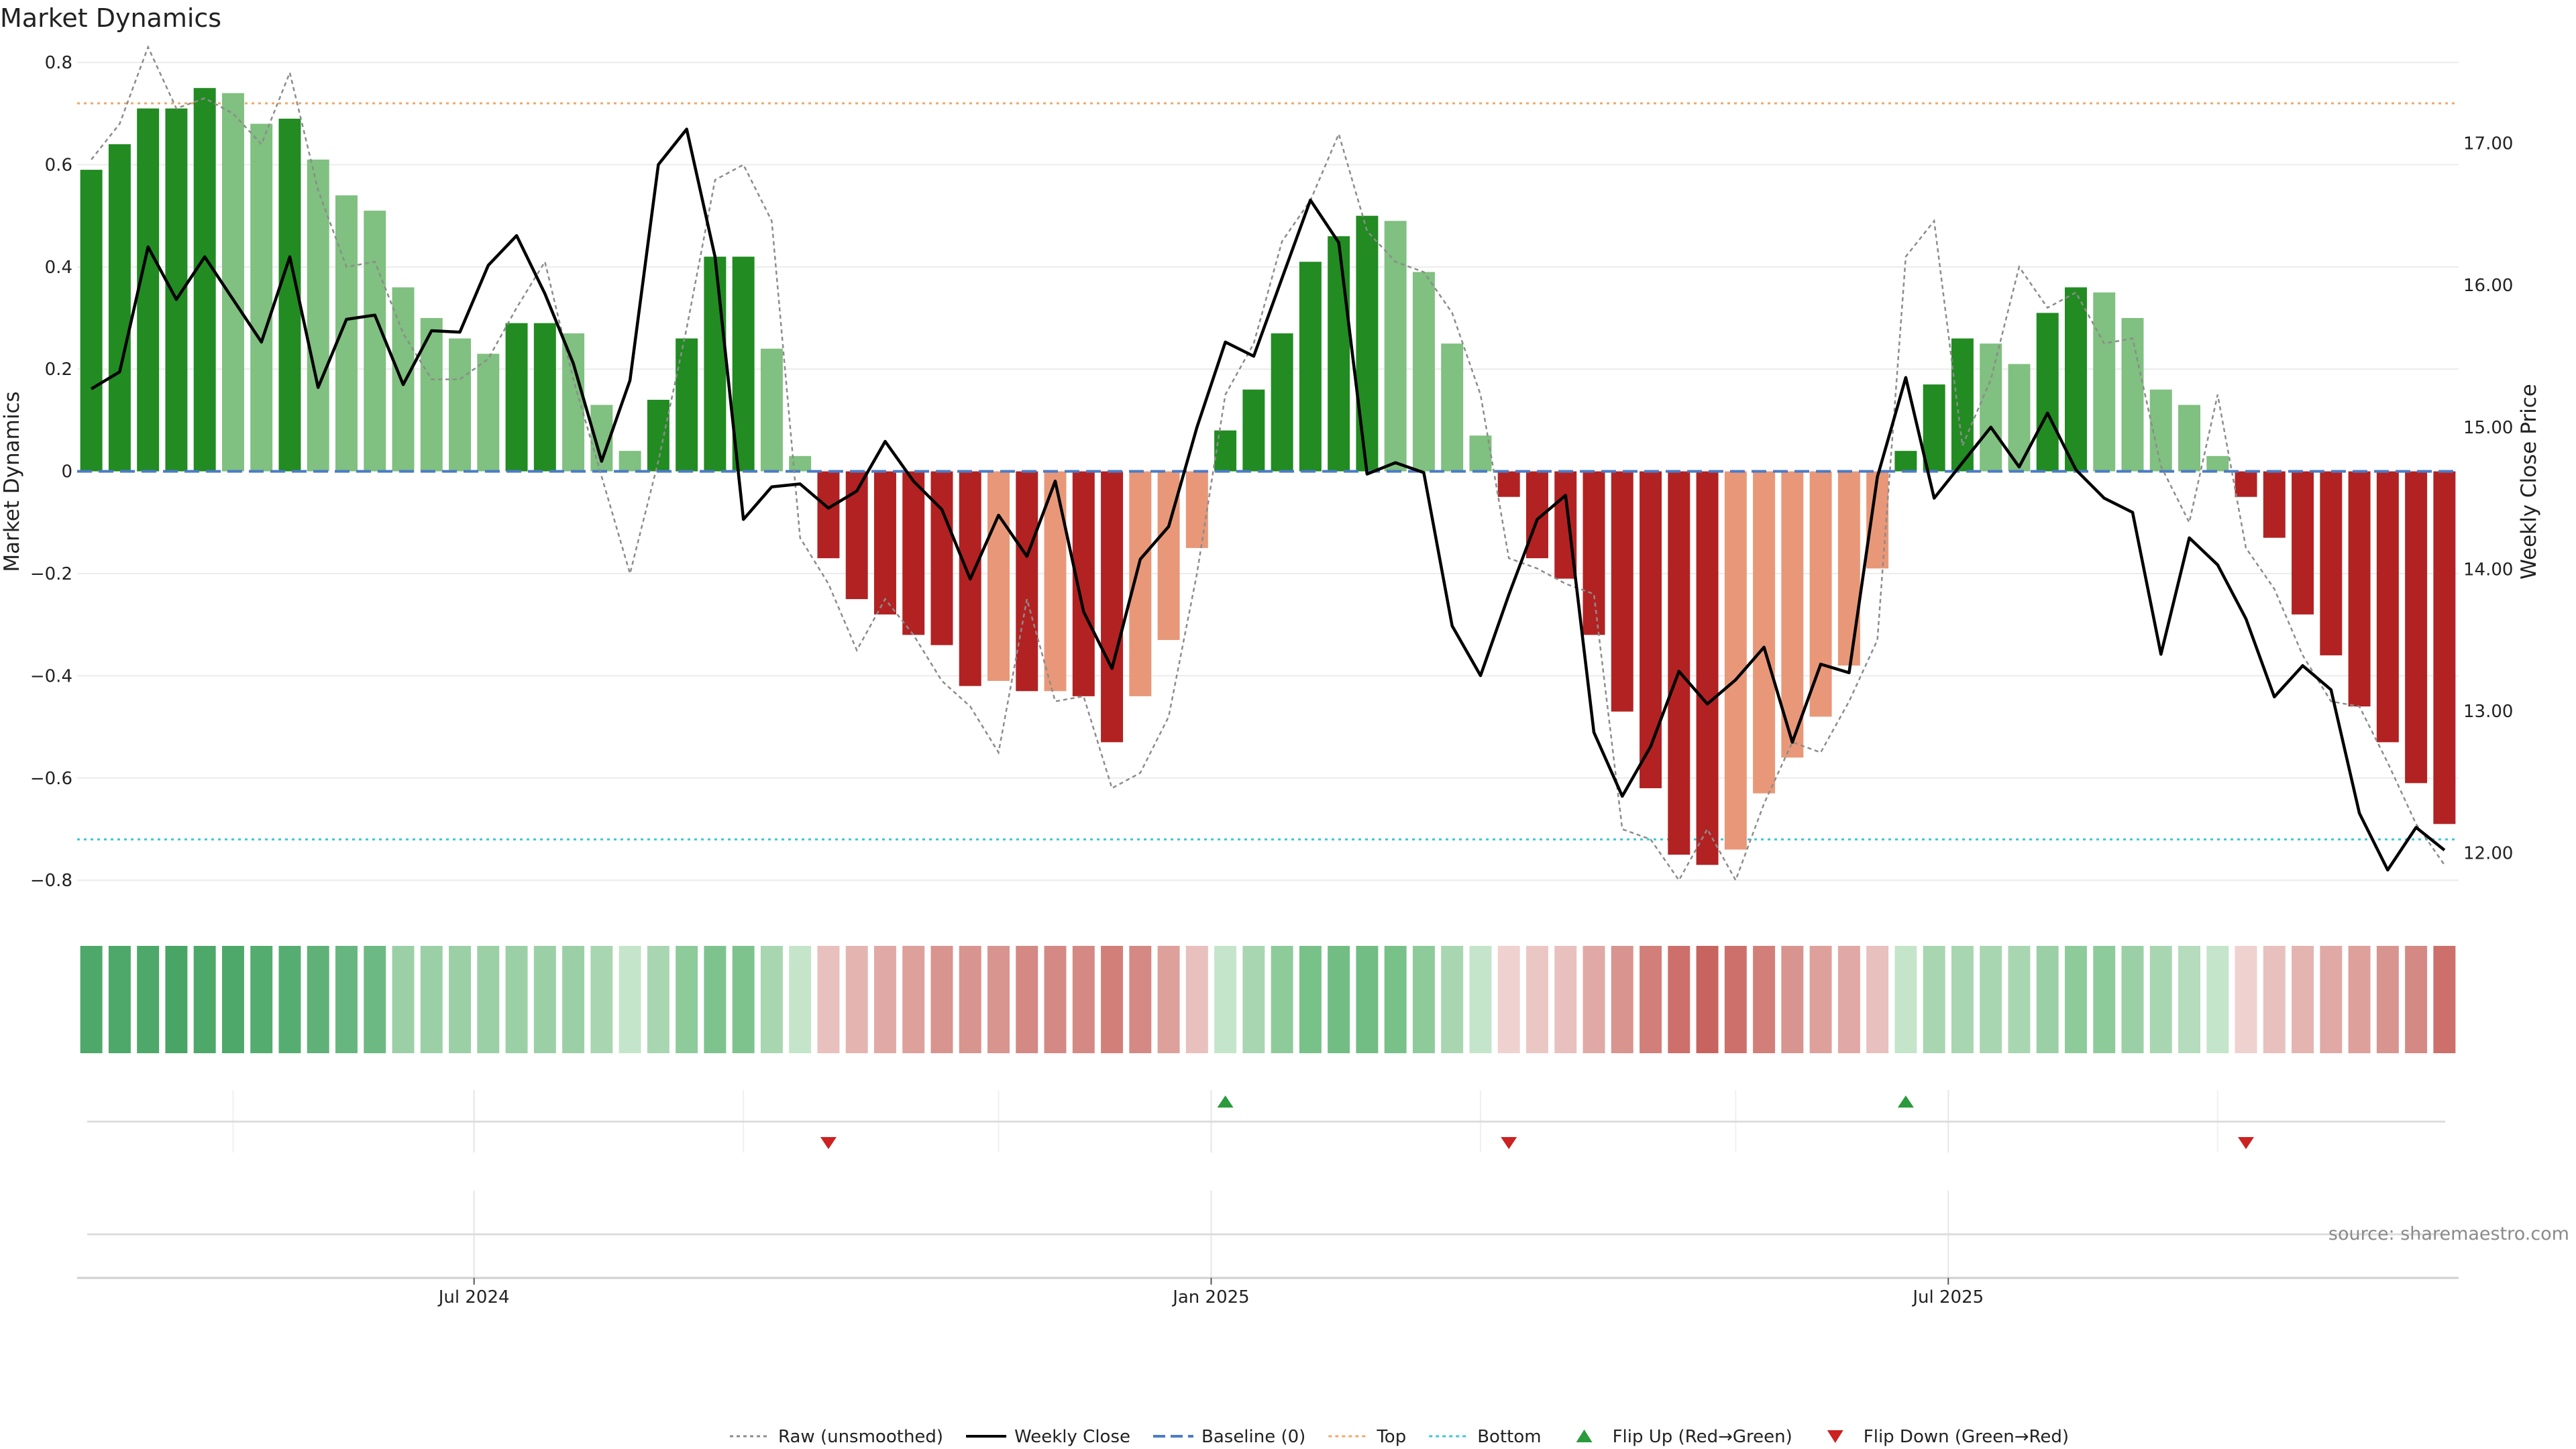 The width and height of the screenshot is (2576, 1449). I want to click on y2-tick-label: 13.00, so click(2488, 712).